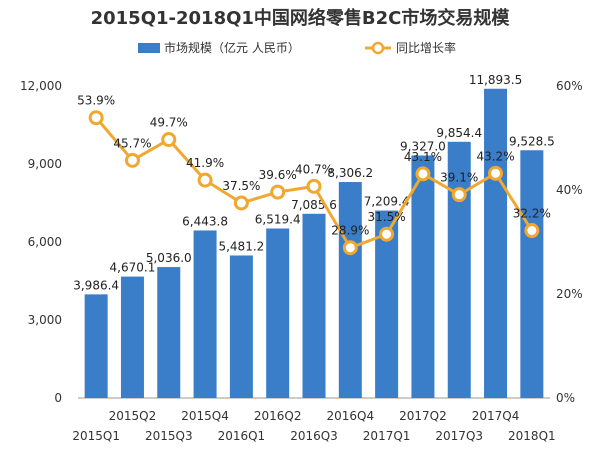 The height and width of the screenshot is (454, 600). I want to click on x-tick-label: 2016Q2, so click(278, 416).